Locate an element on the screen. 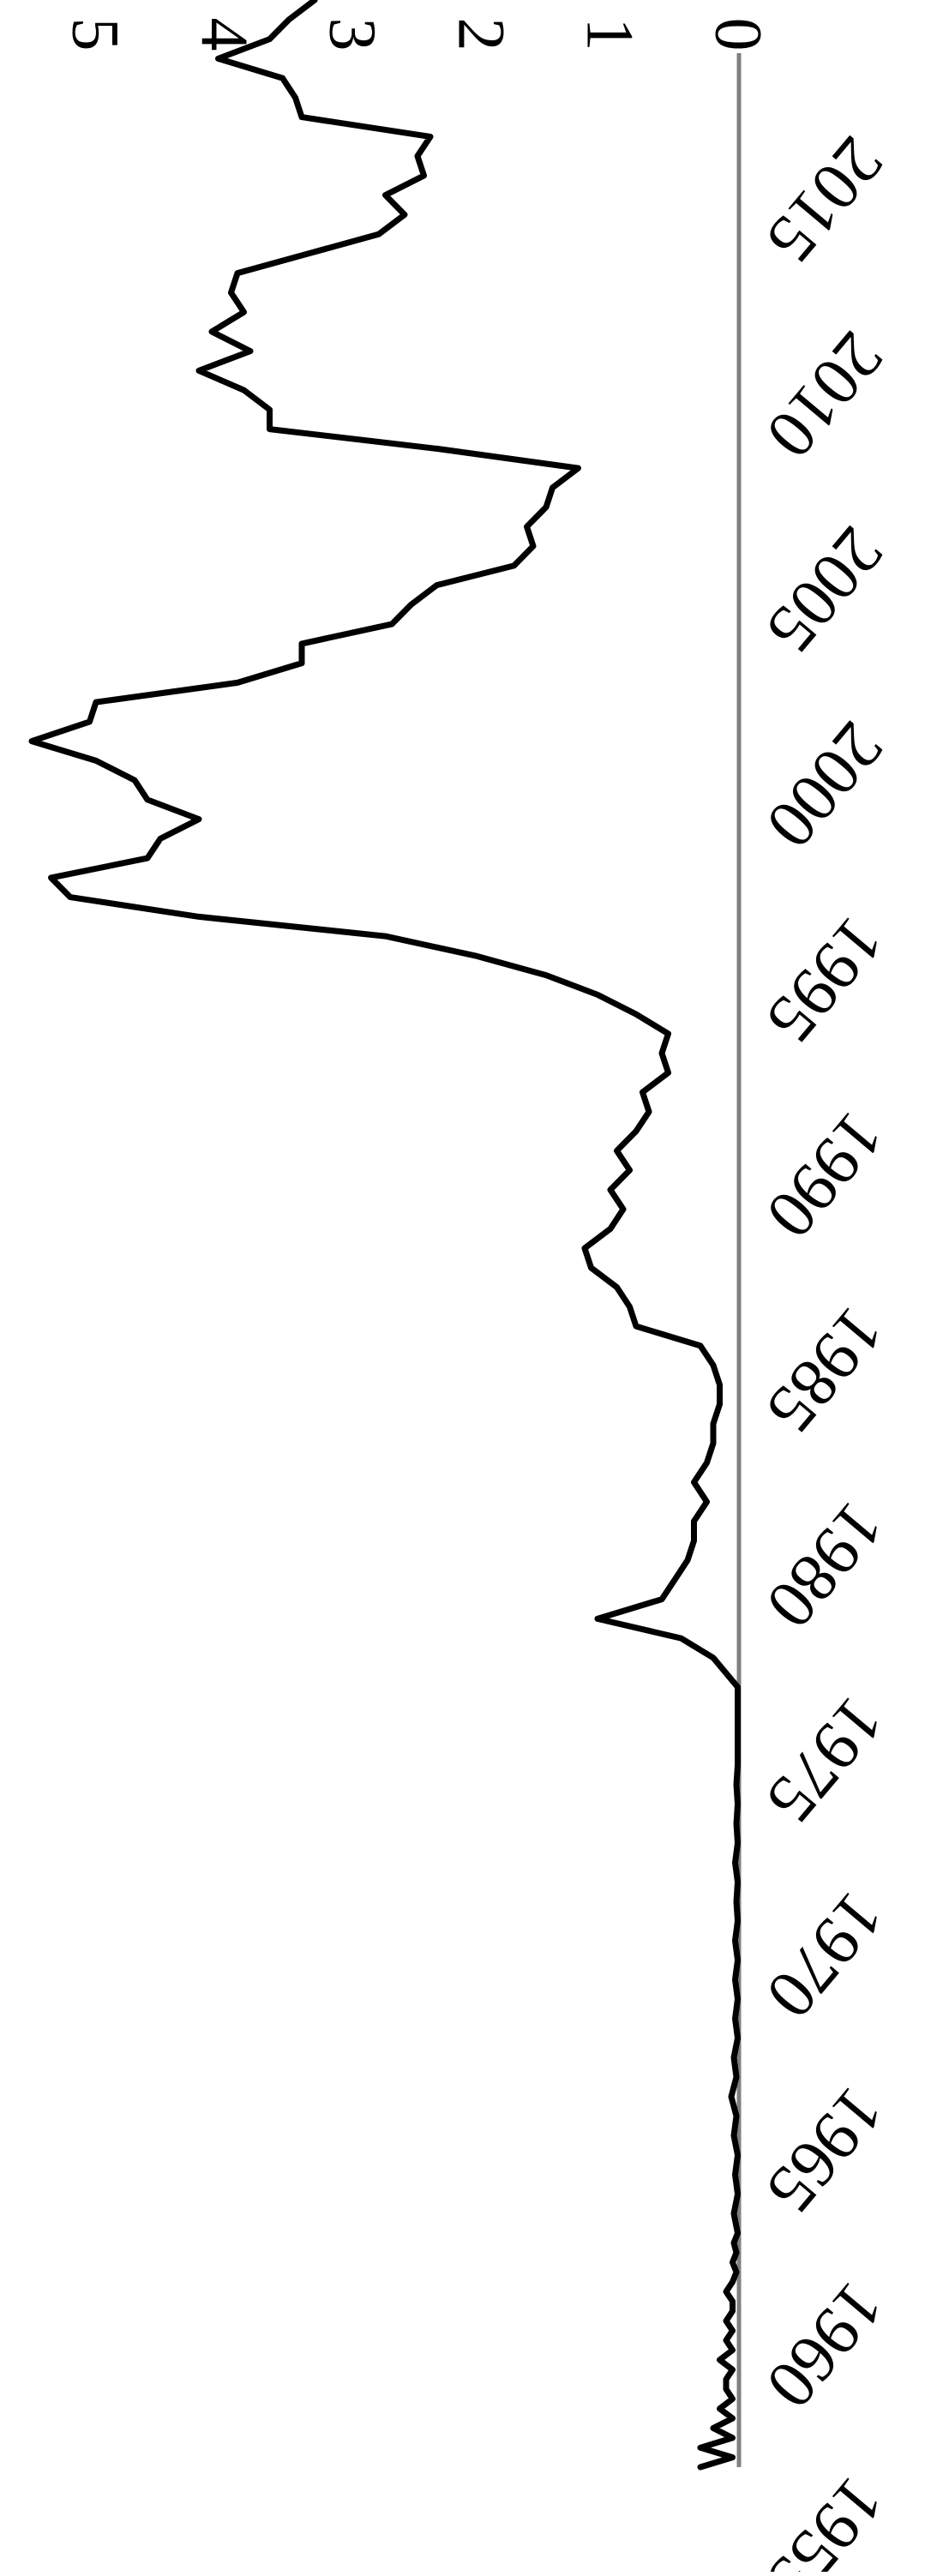 Image resolution: width=943 pixels, height=2576 pixels. year-tick-label: 1965 is located at coordinates (825, 2149).